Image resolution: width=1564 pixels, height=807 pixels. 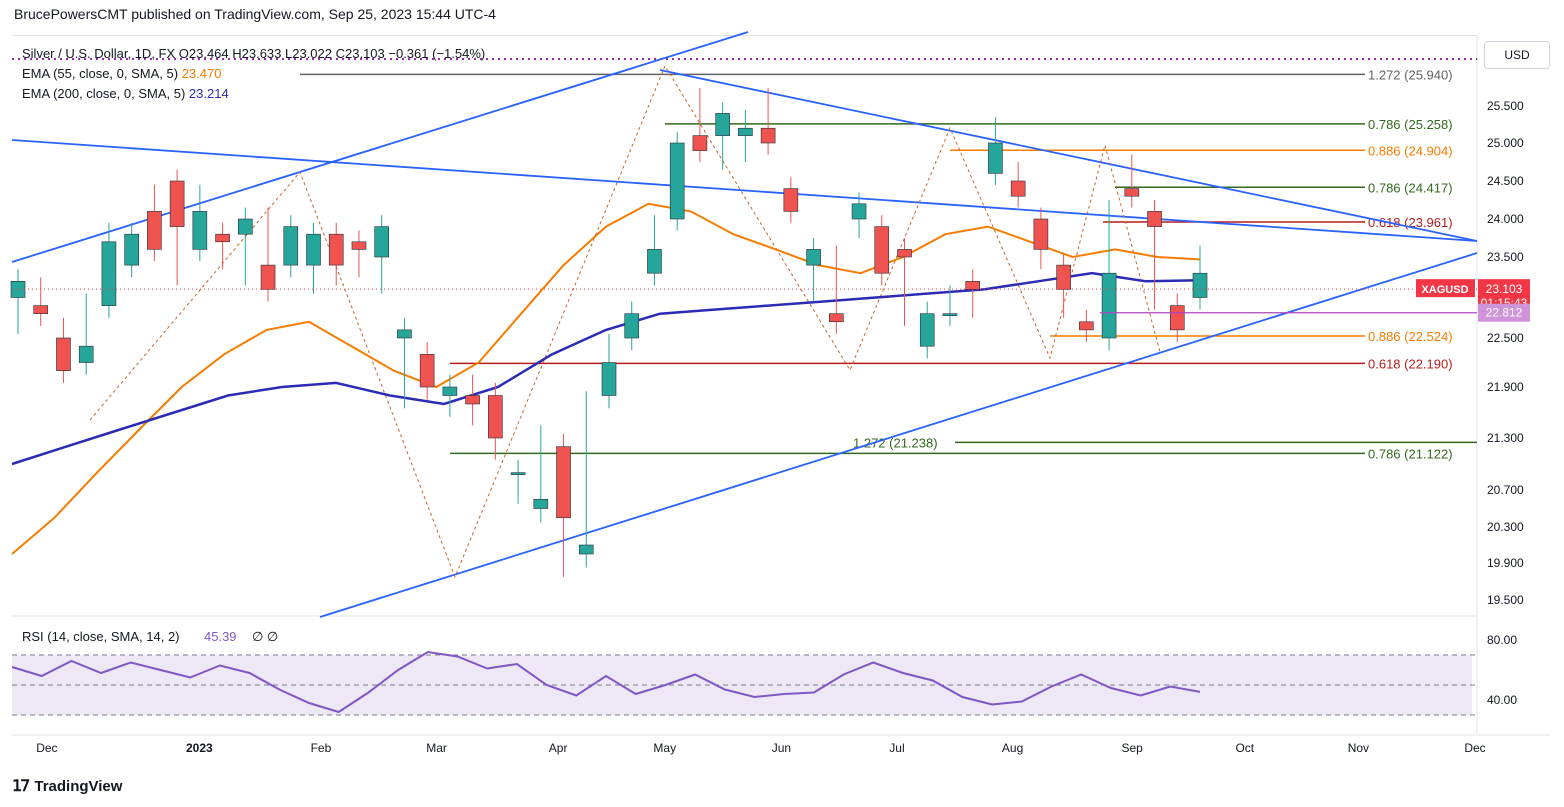 What do you see at coordinates (781, 748) in the screenshot?
I see `time-tick-label: Jun` at bounding box center [781, 748].